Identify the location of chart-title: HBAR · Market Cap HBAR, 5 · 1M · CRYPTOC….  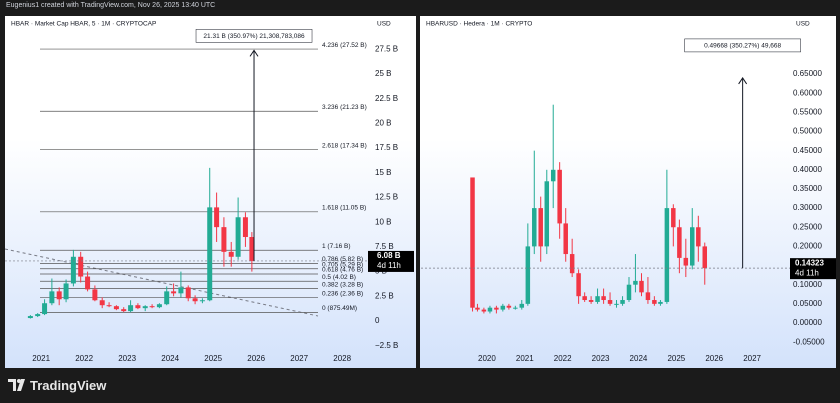
(83, 24).